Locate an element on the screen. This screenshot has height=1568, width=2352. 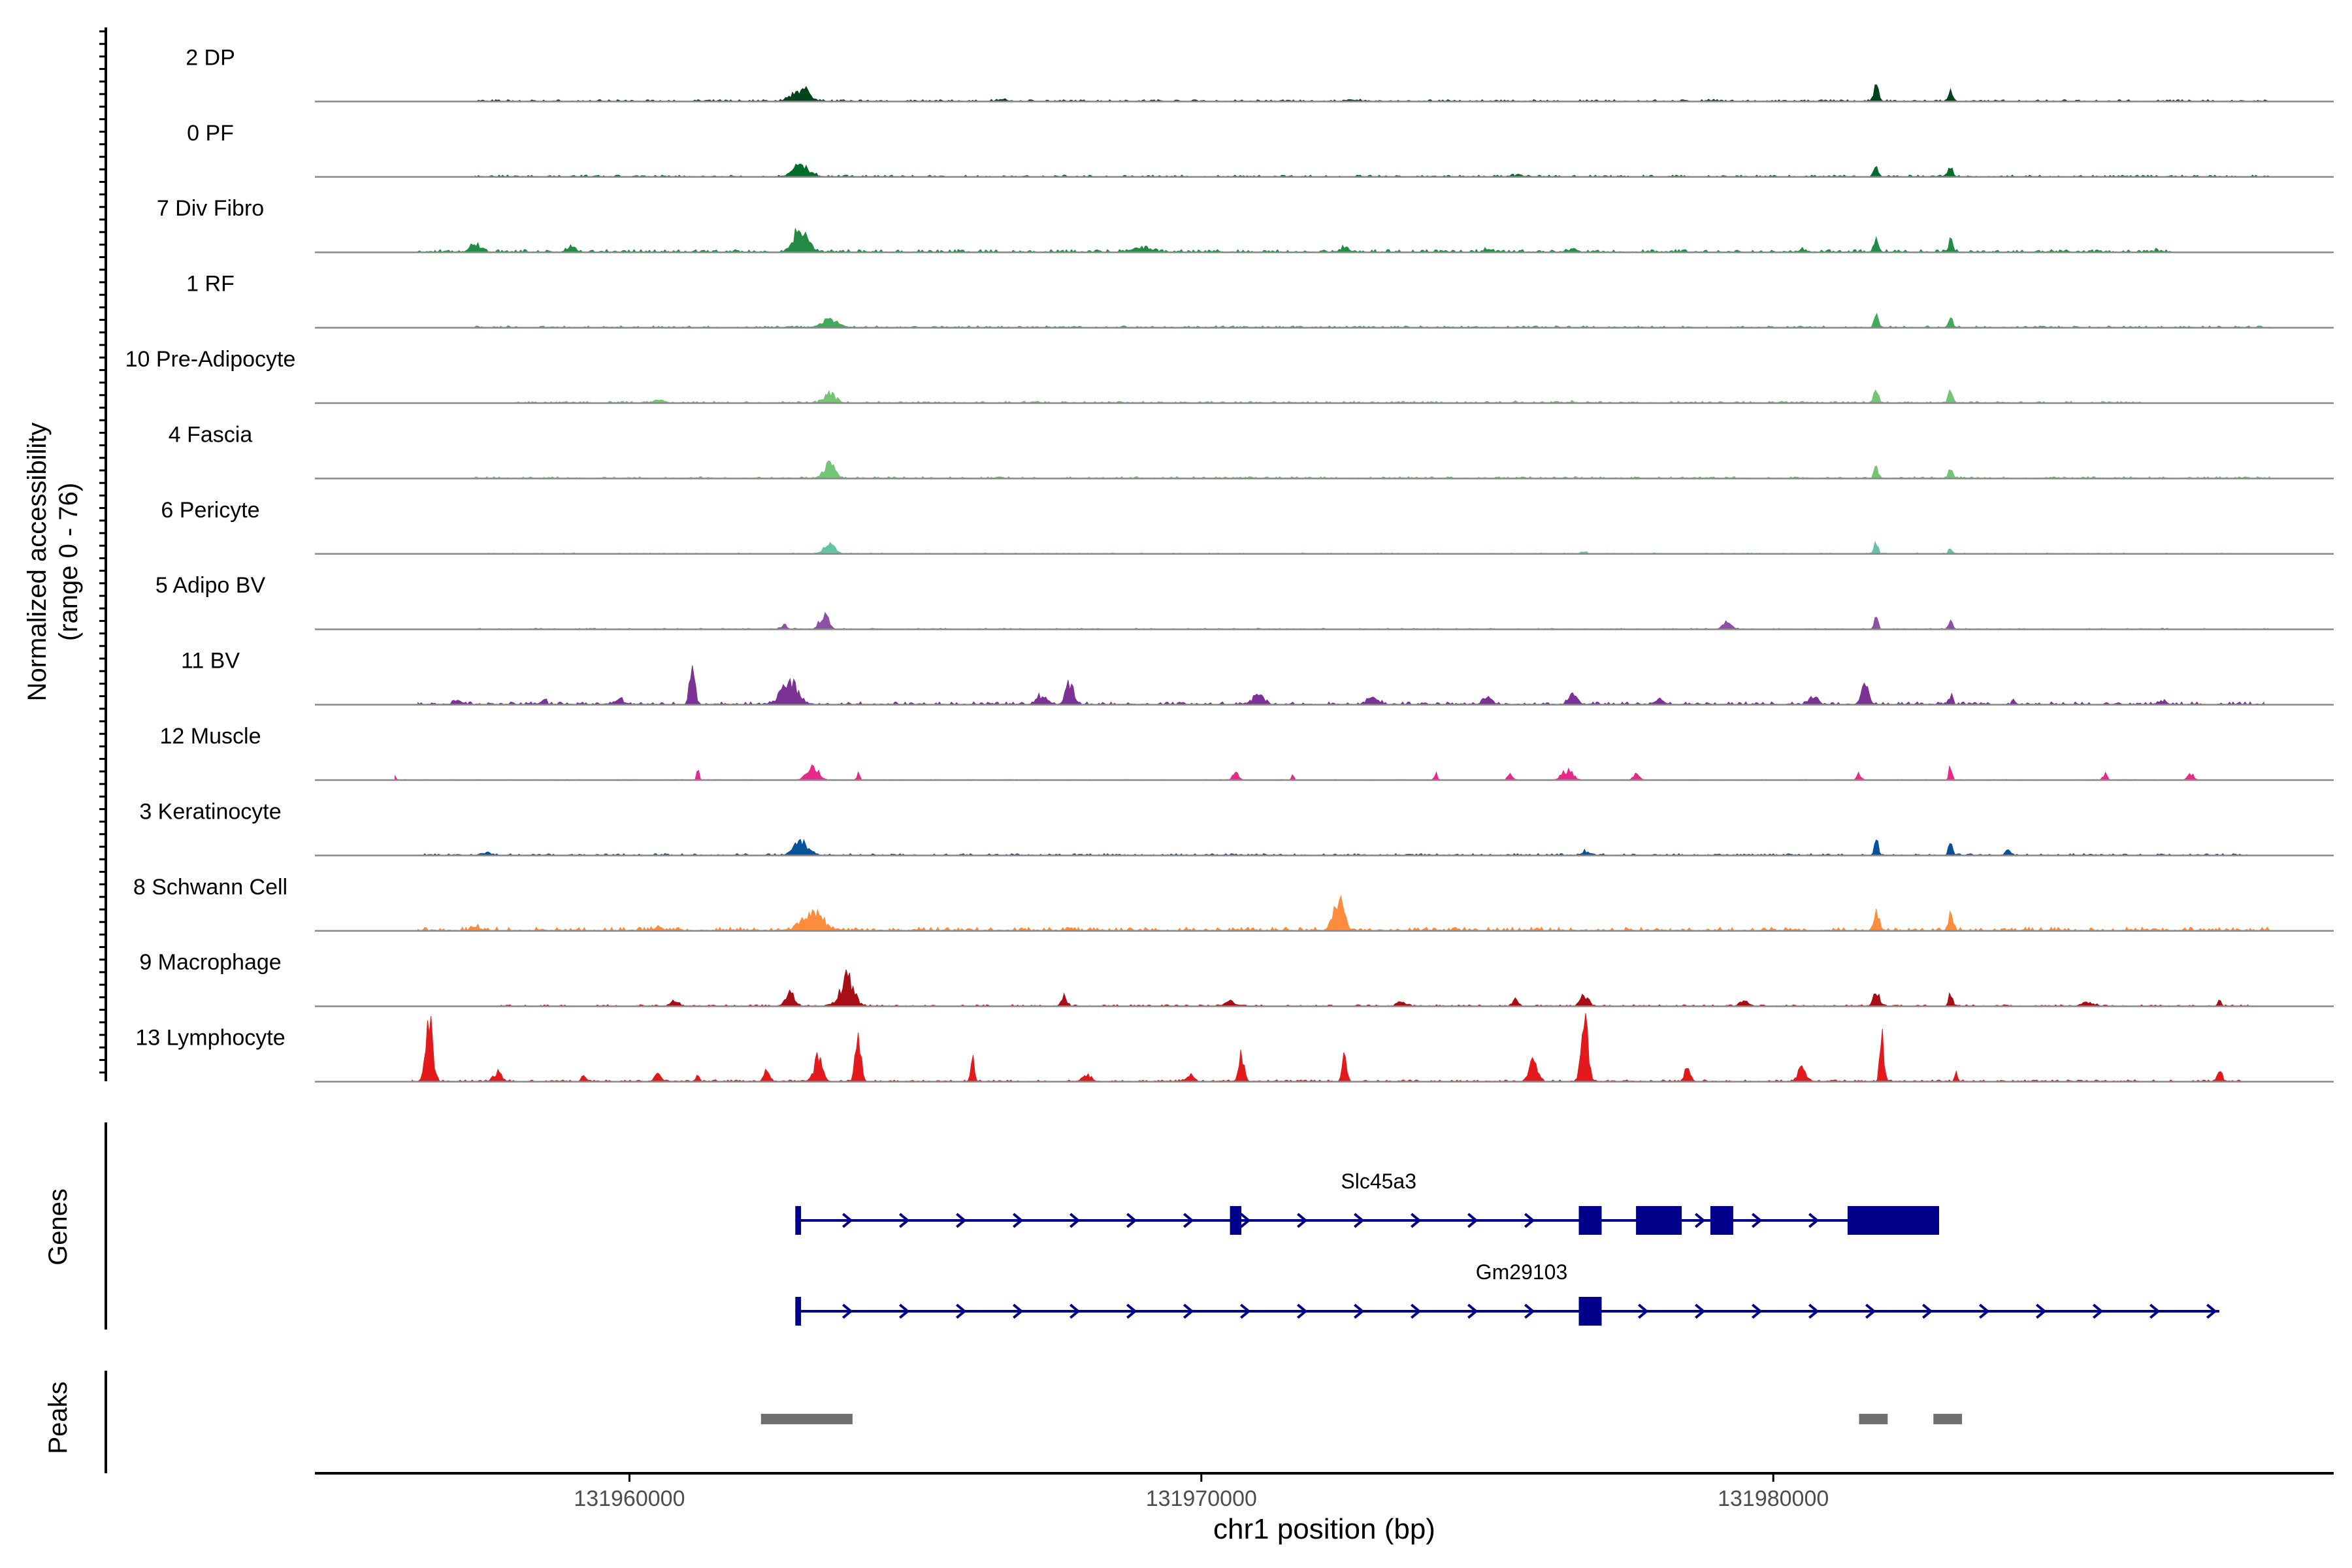
gene-name-label: Gm29103 is located at coordinates (1522, 1272).